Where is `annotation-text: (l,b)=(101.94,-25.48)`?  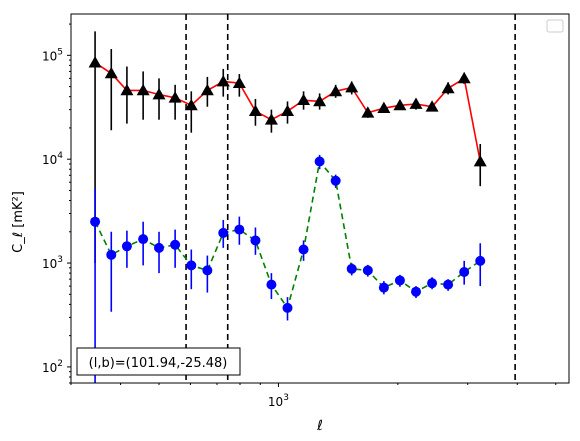
annotation-text: (l,b)=(101.94,-25.48) is located at coordinates (158, 363).